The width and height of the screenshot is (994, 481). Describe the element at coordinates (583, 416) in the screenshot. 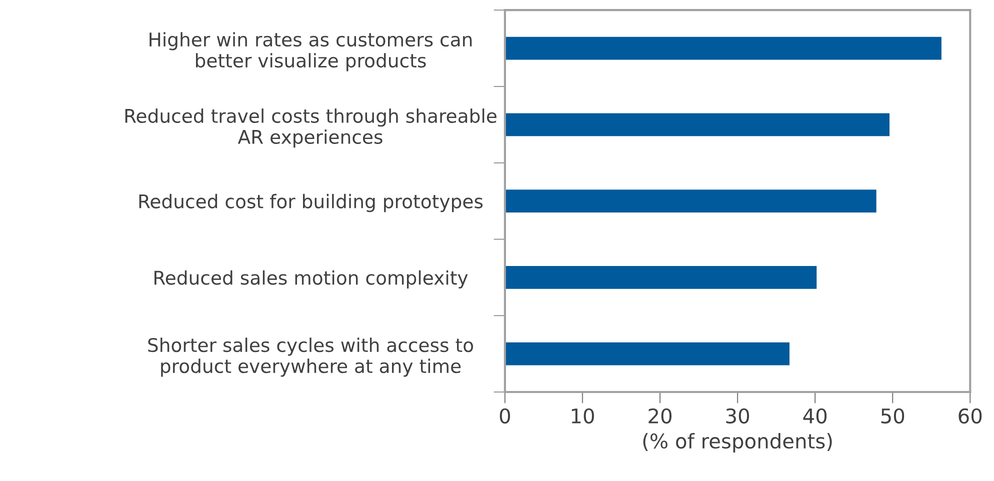

I see `x-tick-label: 10` at that location.